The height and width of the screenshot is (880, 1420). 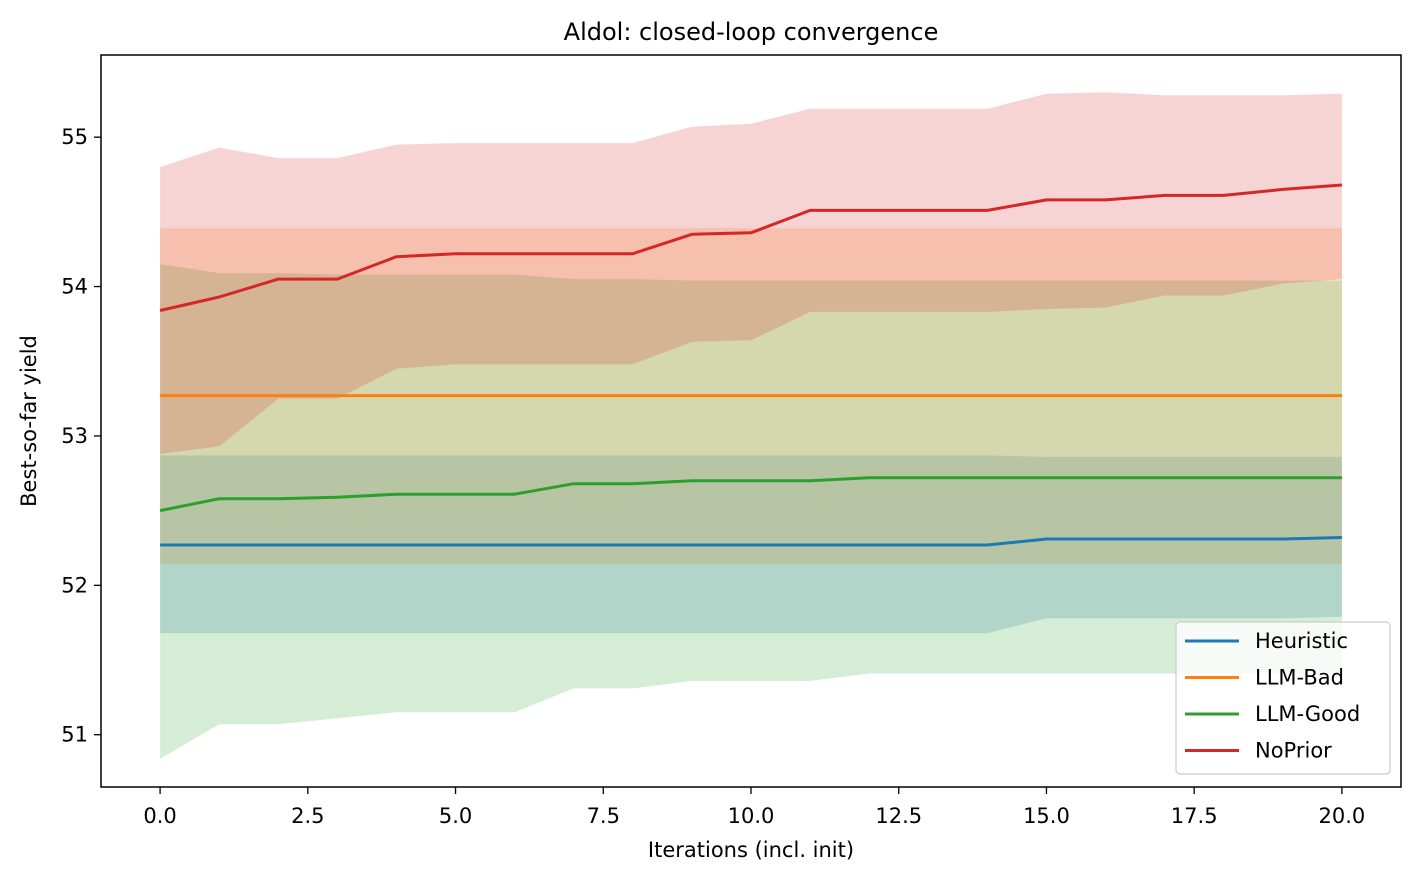 What do you see at coordinates (74, 585) in the screenshot?
I see `y-tick-label: 52` at bounding box center [74, 585].